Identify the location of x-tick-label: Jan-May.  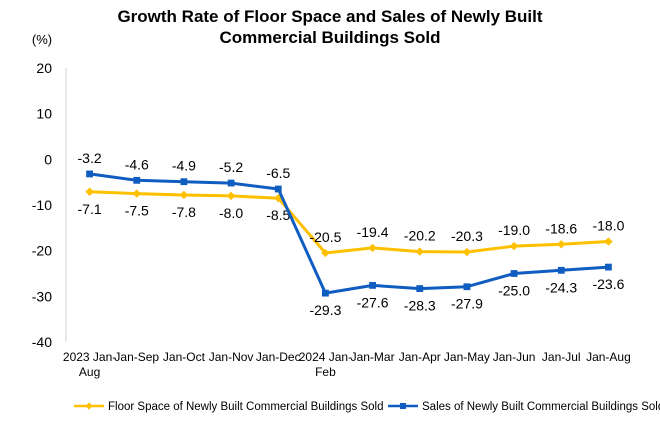
(467, 357).